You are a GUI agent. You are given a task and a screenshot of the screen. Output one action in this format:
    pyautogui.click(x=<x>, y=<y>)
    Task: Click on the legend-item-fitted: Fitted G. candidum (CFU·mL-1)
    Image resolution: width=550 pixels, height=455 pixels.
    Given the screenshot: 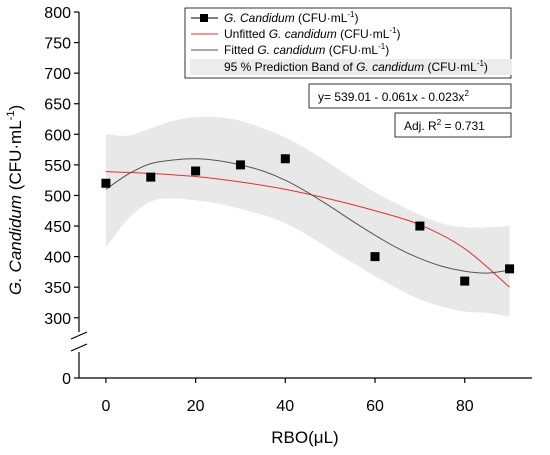 What is the action you would take?
    pyautogui.click(x=306, y=49)
    